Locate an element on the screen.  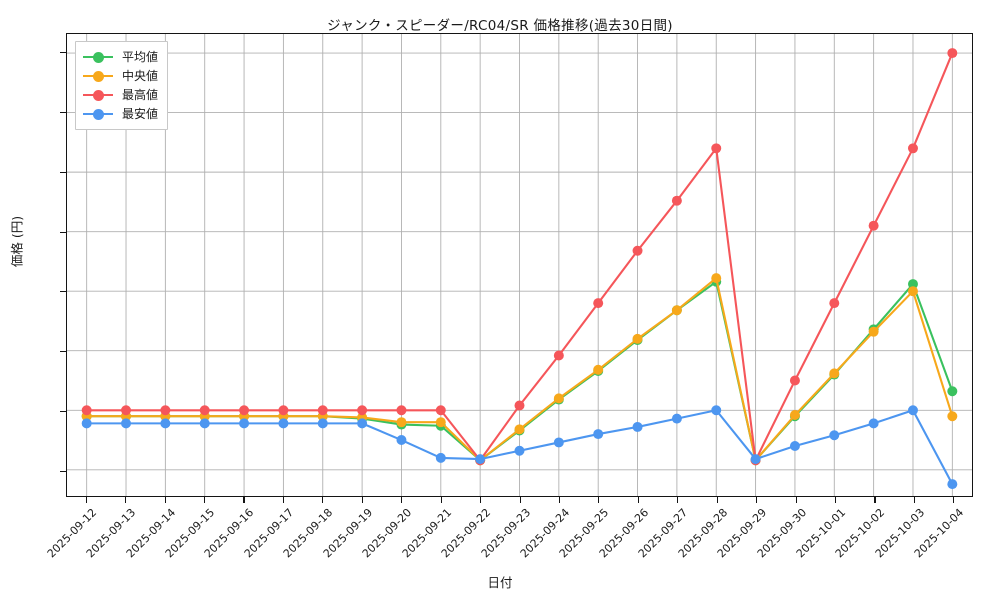
chart-title: ジャンク・スピーダー/RC04/SR 価格推移(過去30日間) is located at coordinates (500, 26).